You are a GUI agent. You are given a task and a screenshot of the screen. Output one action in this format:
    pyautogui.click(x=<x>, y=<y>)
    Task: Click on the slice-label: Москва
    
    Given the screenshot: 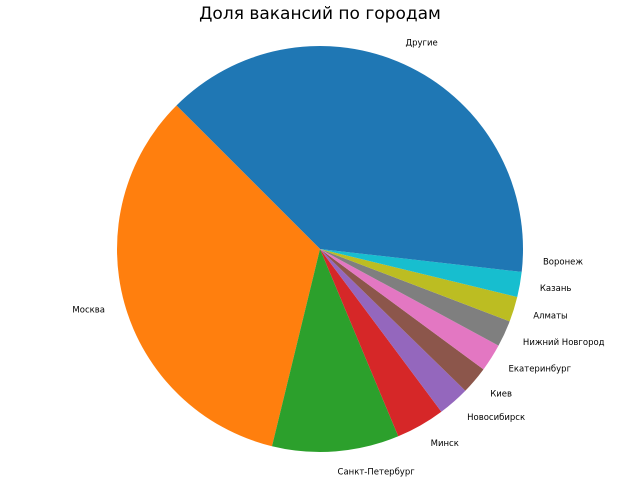 What is the action you would take?
    pyautogui.click(x=88, y=310)
    